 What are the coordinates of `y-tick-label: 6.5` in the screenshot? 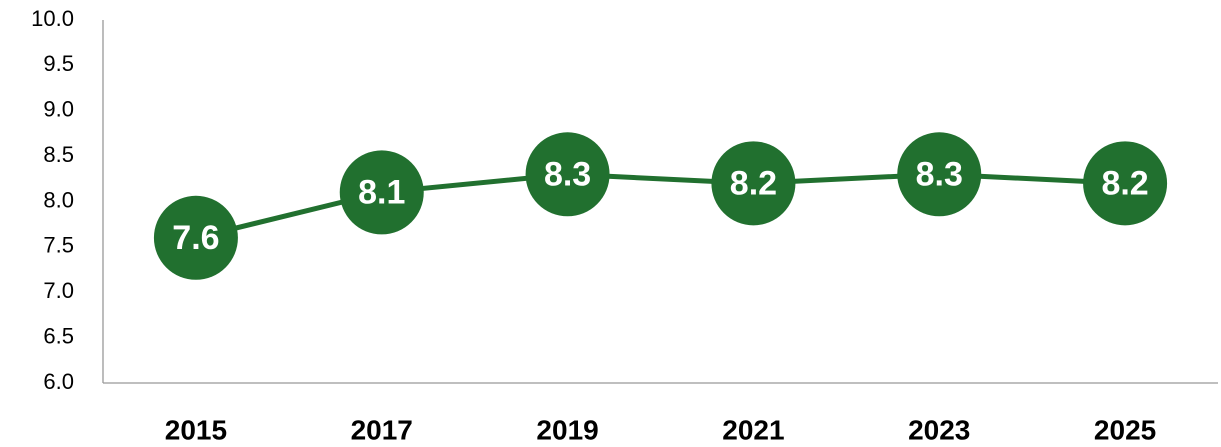 It's located at (58, 335).